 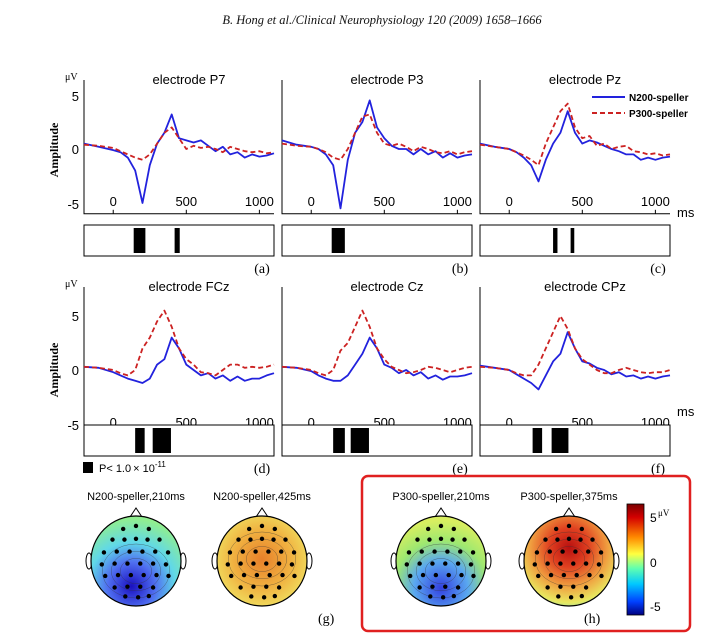 What do you see at coordinates (585, 286) in the screenshot?
I see `panel-title: electrode CPz` at bounding box center [585, 286].